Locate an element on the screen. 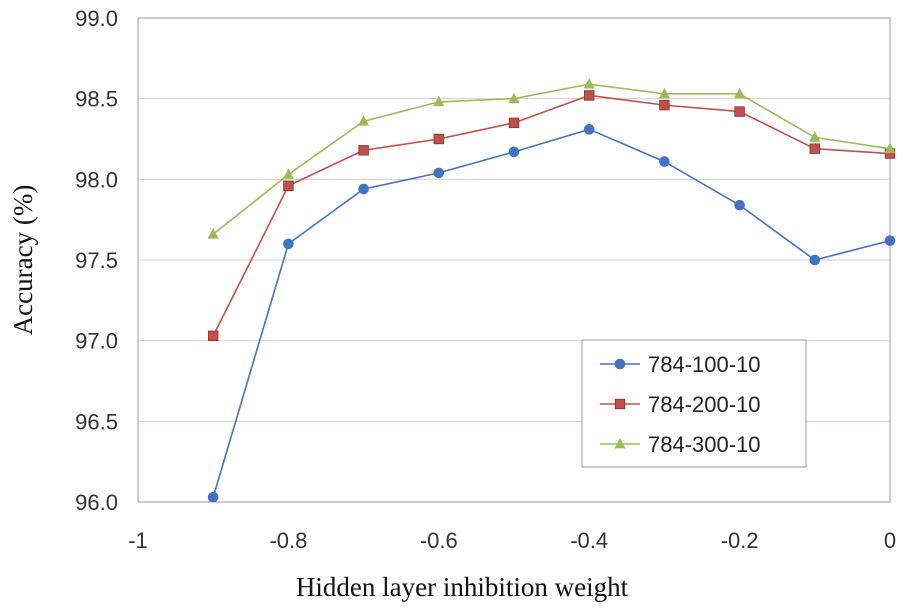 The image size is (908, 610). x-tick-label: 0 is located at coordinates (890, 540).